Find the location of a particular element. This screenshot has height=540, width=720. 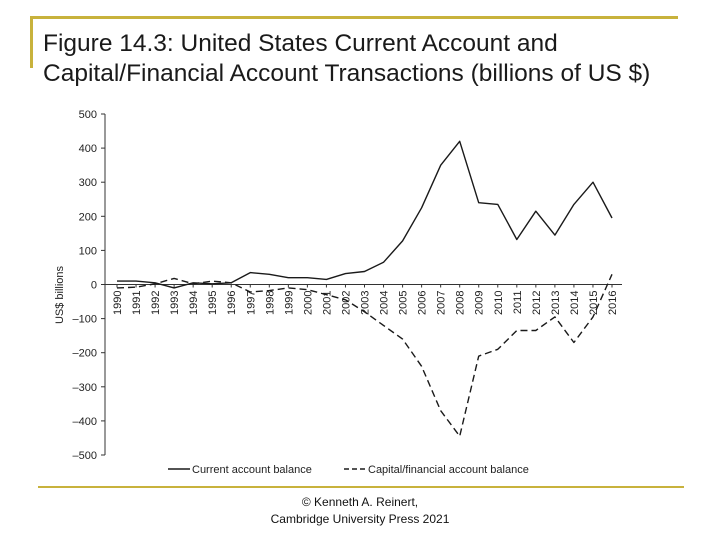

x-tick-label: 2003 is located at coordinates (366, 303).